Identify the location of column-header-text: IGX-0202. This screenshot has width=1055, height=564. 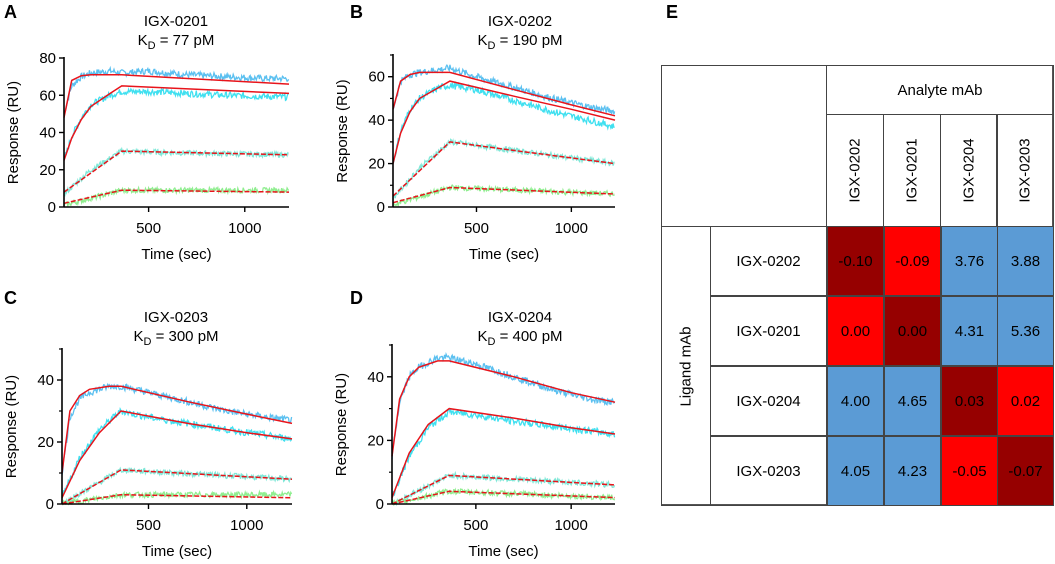
(855, 170).